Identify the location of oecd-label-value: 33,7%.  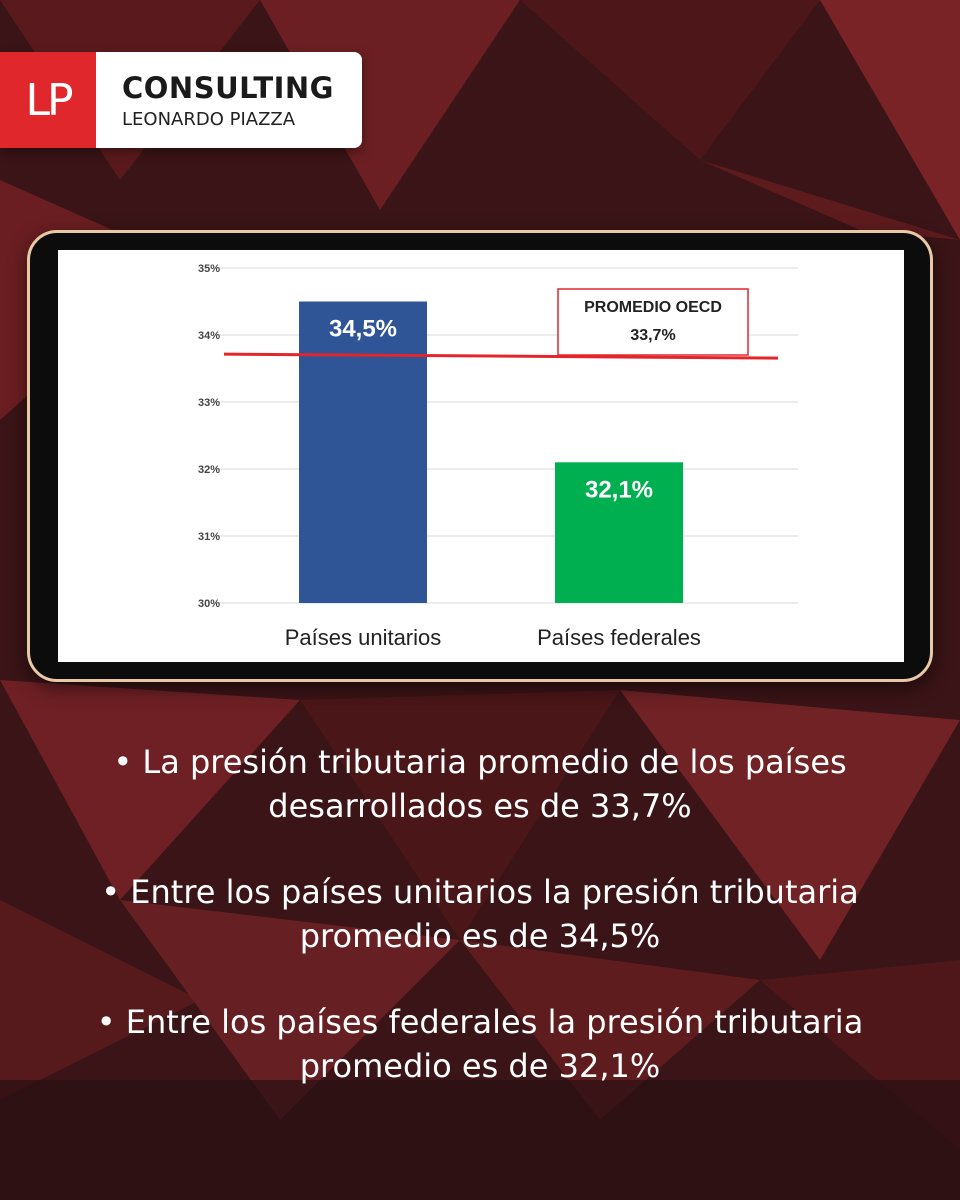
(652, 335).